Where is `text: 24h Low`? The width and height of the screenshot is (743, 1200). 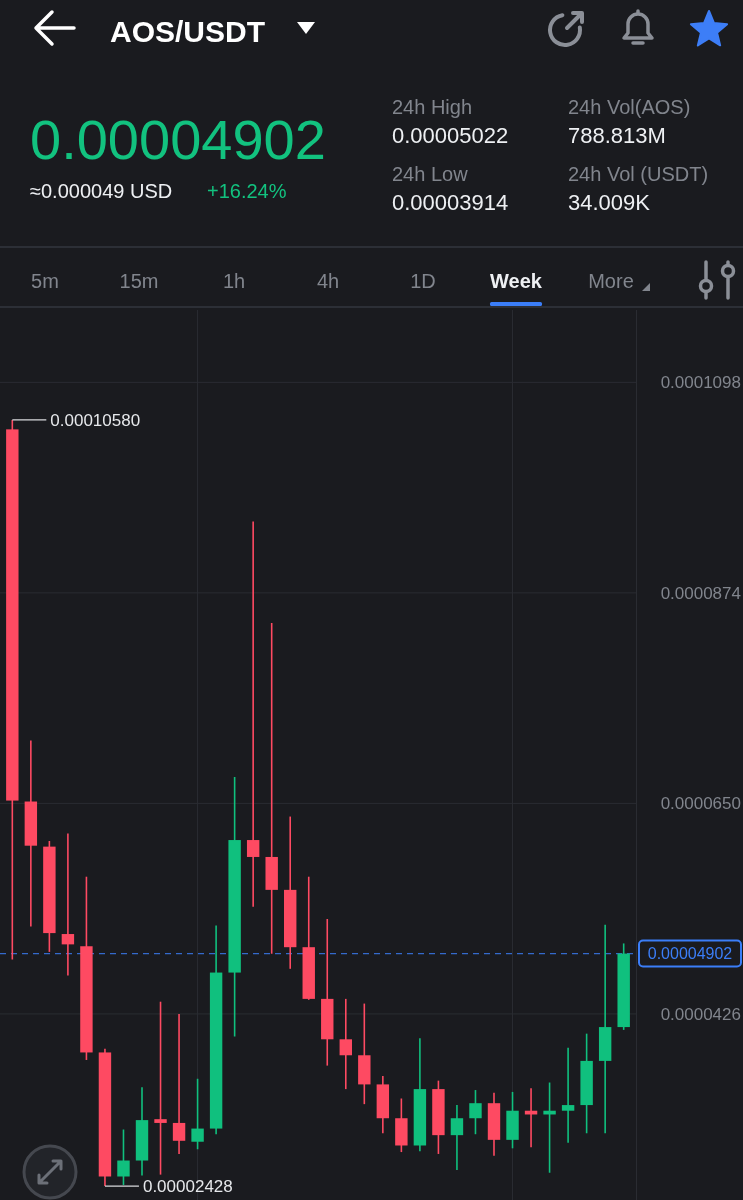
text: 24h Low is located at coordinates (430, 174).